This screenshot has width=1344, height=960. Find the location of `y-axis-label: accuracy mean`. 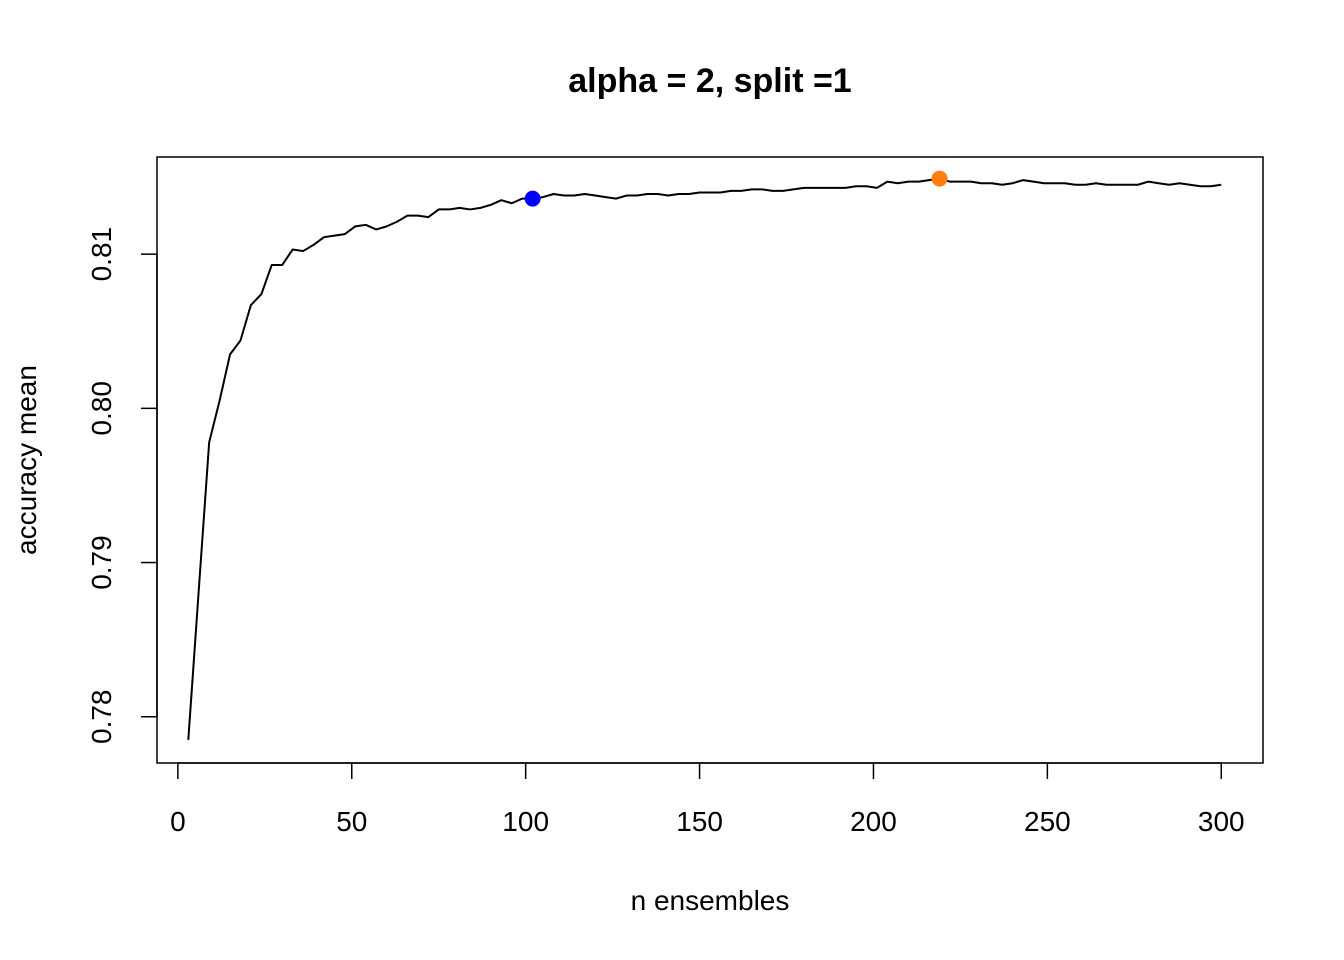

y-axis-label: accuracy mean is located at coordinates (26, 460).